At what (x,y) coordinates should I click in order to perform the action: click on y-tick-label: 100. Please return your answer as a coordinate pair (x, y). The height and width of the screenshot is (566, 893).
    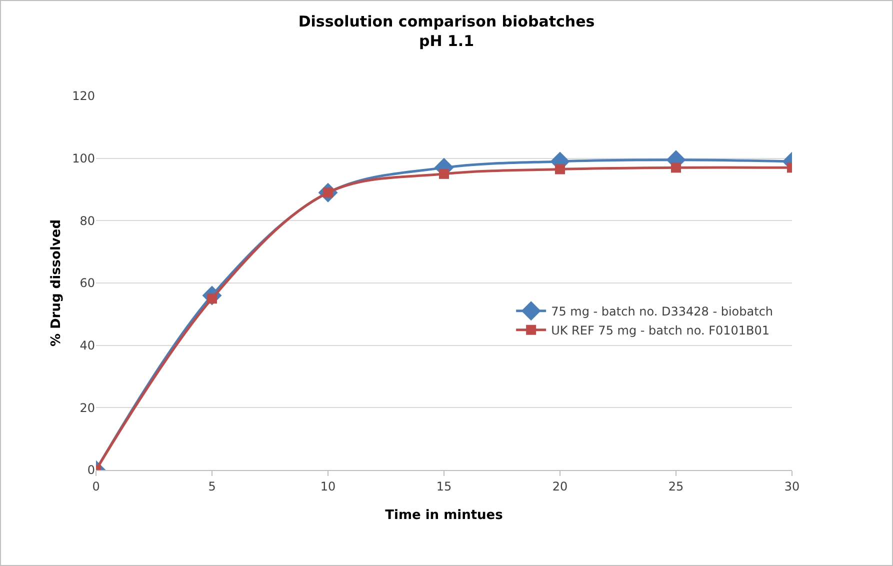
    Looking at the image, I should click on (83, 159).